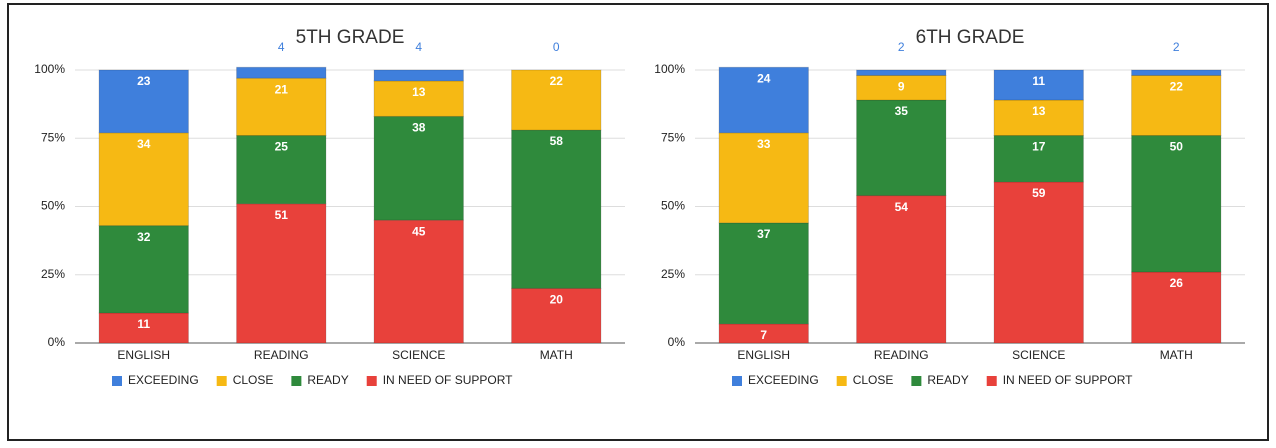 Image resolution: width=1276 pixels, height=448 pixels. What do you see at coordinates (902, 111) in the screenshot?
I see `value-label: 35` at bounding box center [902, 111].